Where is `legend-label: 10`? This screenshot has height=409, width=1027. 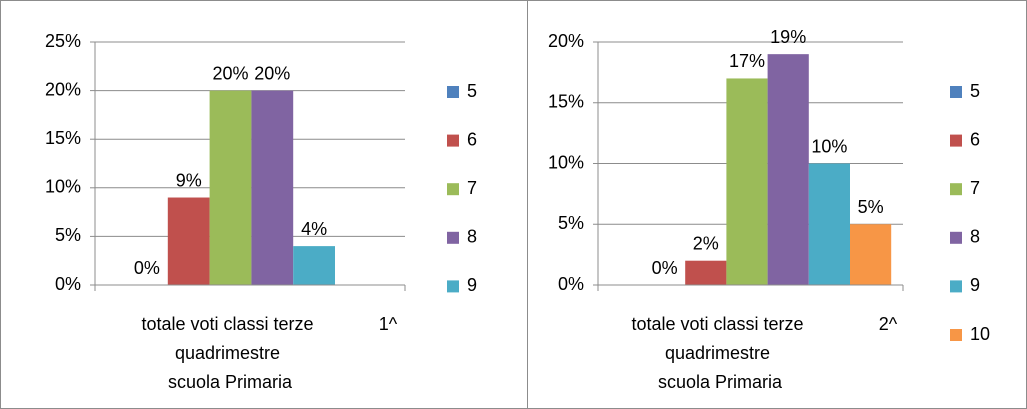
legend-label: 10 is located at coordinates (980, 334).